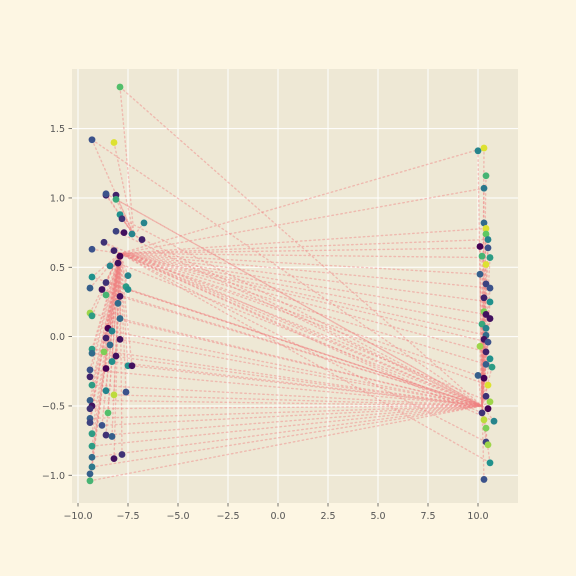 The height and width of the screenshot is (576, 576). What do you see at coordinates (53, 476) in the screenshot?
I see `y-tick-label: −1.0` at bounding box center [53, 476].